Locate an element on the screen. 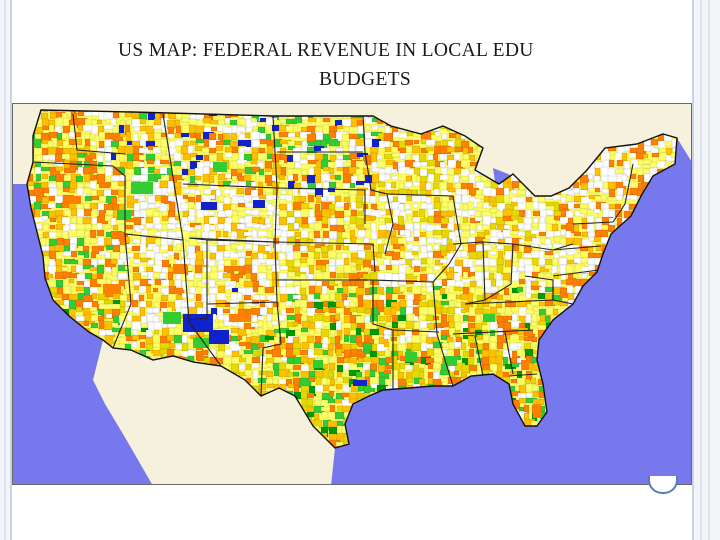 The image size is (720, 540). school-district-cluster is located at coordinates (259, 204).